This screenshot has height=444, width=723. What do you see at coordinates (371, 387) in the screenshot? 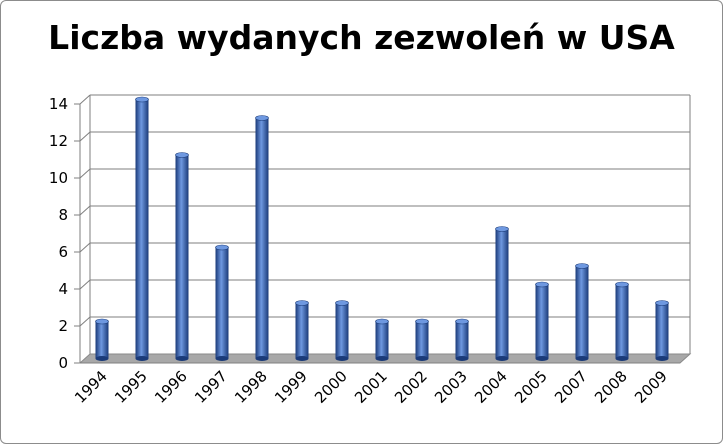
I see `tick-label-x: 2001` at bounding box center [371, 387].